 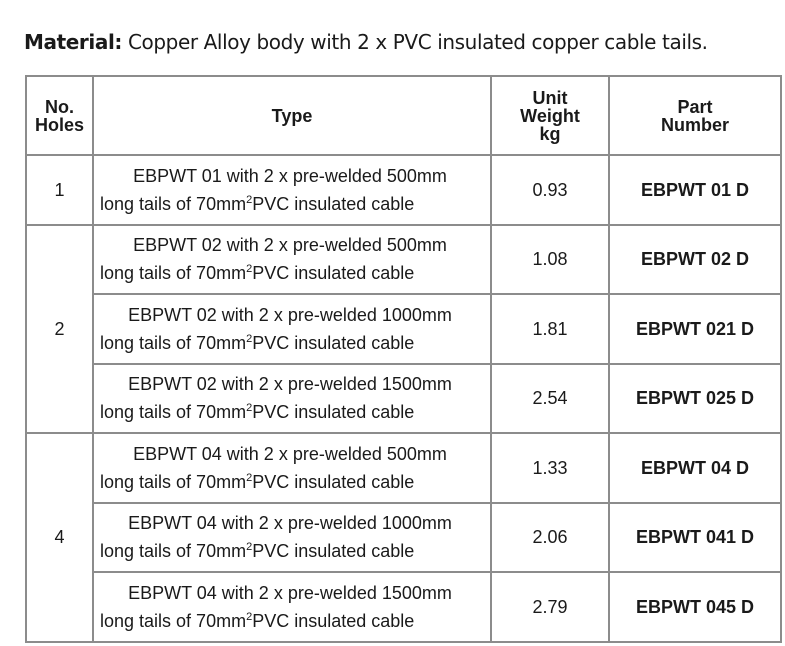 What do you see at coordinates (59, 124) in the screenshot?
I see `header-line: Holes` at bounding box center [59, 124].